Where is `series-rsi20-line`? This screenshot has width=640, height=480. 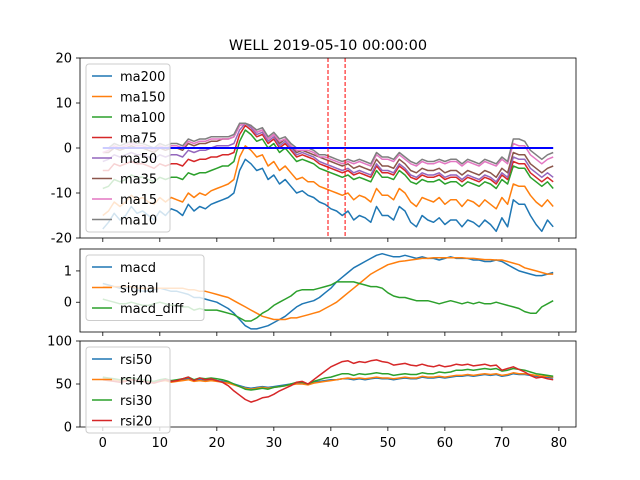
series-rsi20-line is located at coordinates (328, 381).